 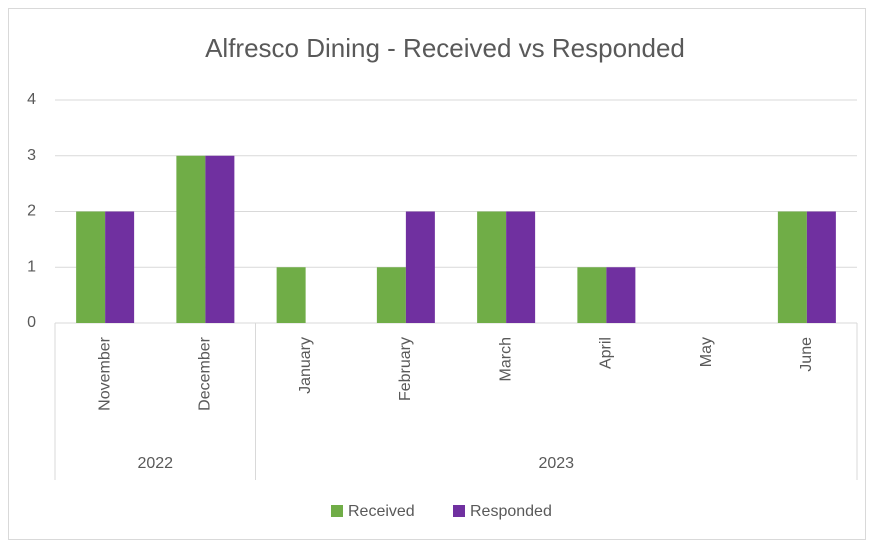 What do you see at coordinates (31, 266) in the screenshot?
I see `y-tick-label: 1` at bounding box center [31, 266].